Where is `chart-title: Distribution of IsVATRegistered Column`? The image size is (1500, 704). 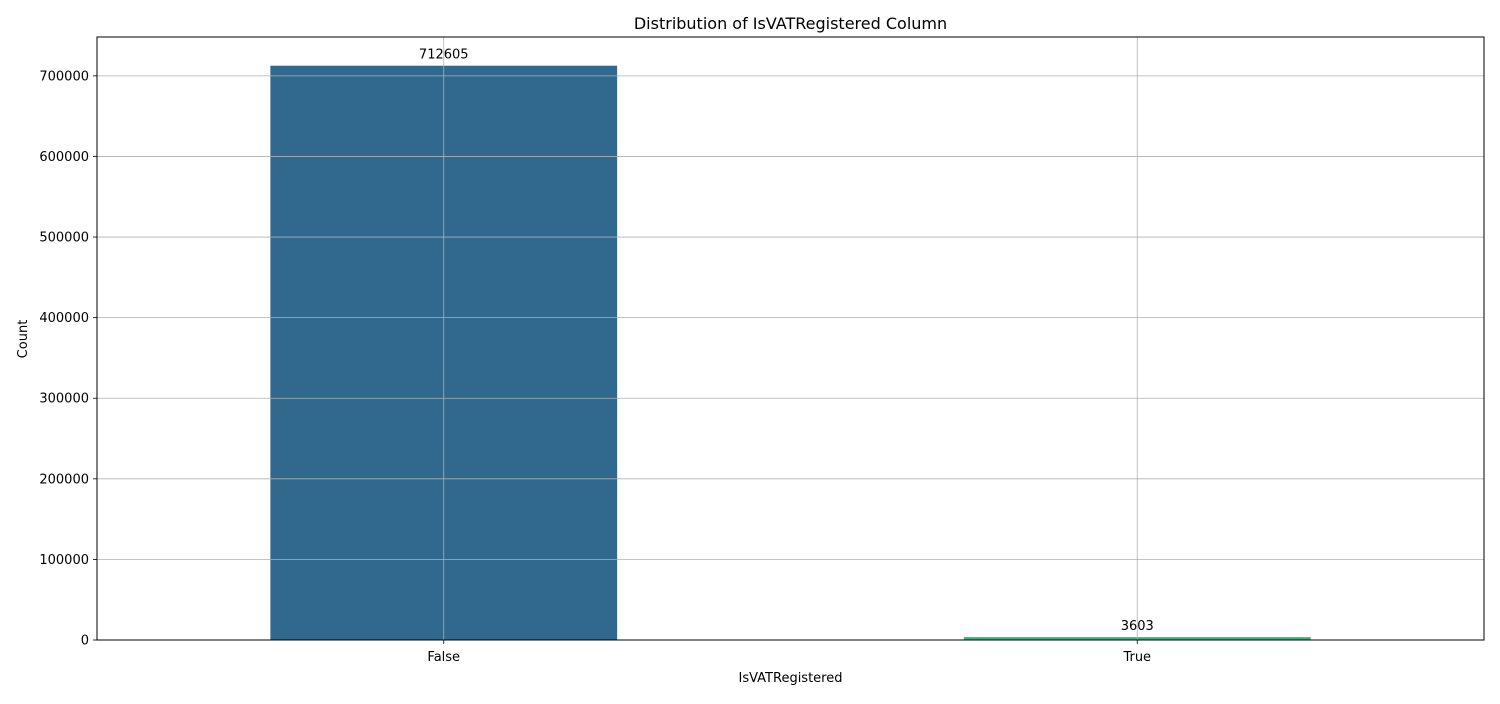 chart-title: Distribution of IsVATRegistered Column is located at coordinates (790, 23).